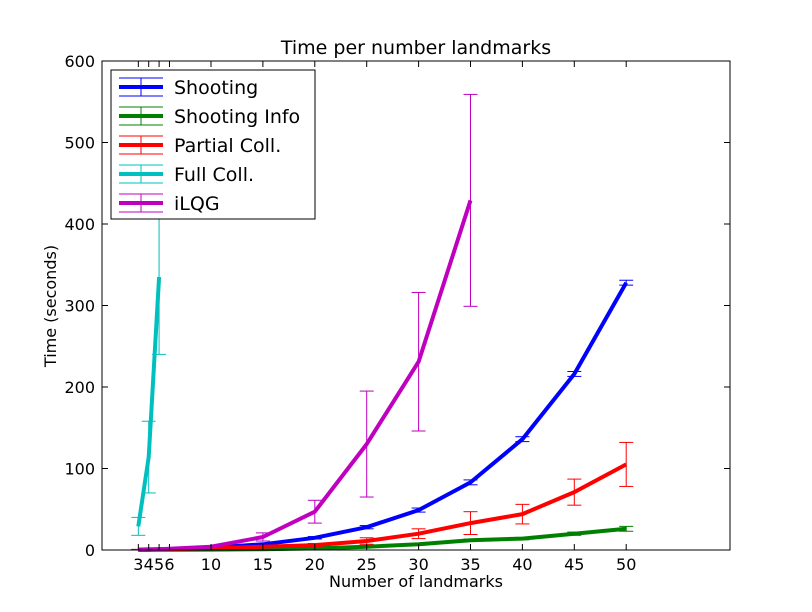 The height and width of the screenshot is (612, 812). I want to click on x-tick-label: 6, so click(169, 564).